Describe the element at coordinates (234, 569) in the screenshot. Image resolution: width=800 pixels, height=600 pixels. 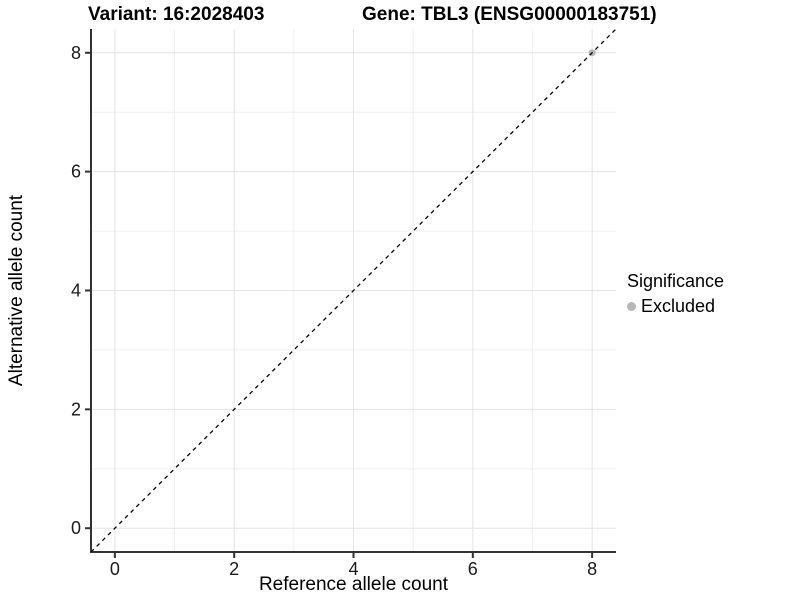
I see `x-tick-label: 2` at that location.